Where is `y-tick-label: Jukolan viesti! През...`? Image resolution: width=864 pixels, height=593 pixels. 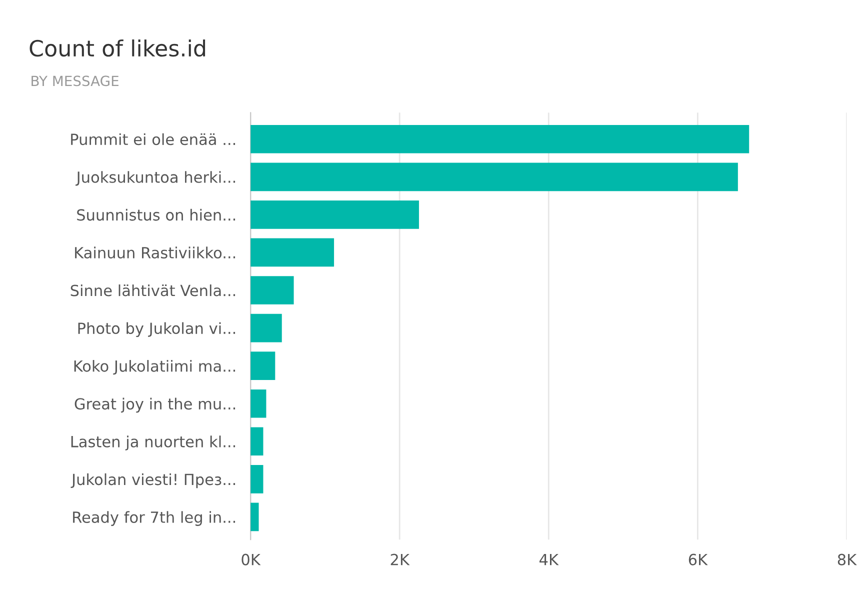
y-tick-label: Jukolan viesti! През... is located at coordinates (153, 480).